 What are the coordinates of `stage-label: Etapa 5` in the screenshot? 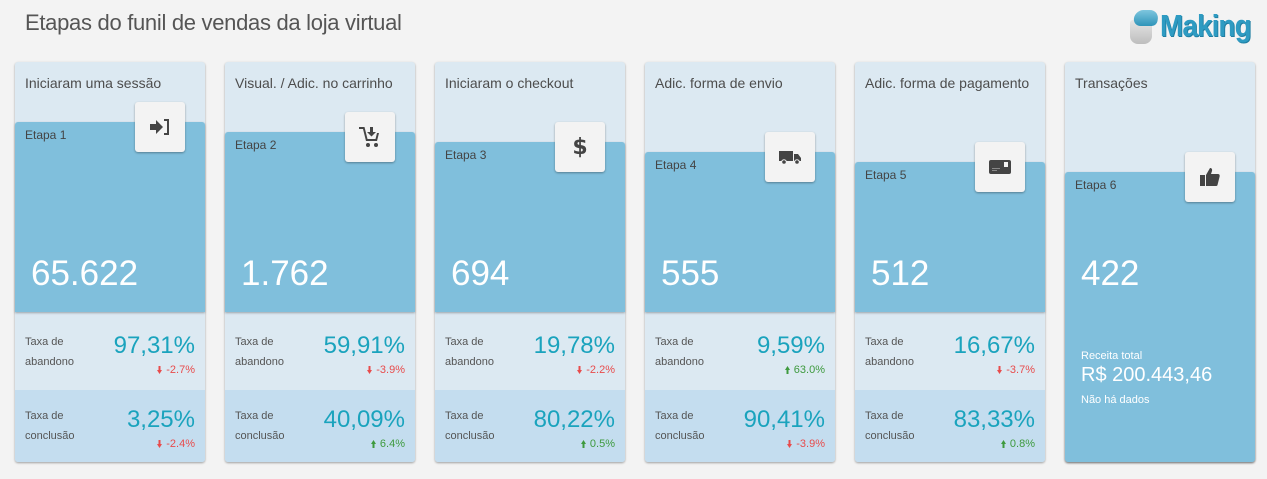 It's located at (886, 175).